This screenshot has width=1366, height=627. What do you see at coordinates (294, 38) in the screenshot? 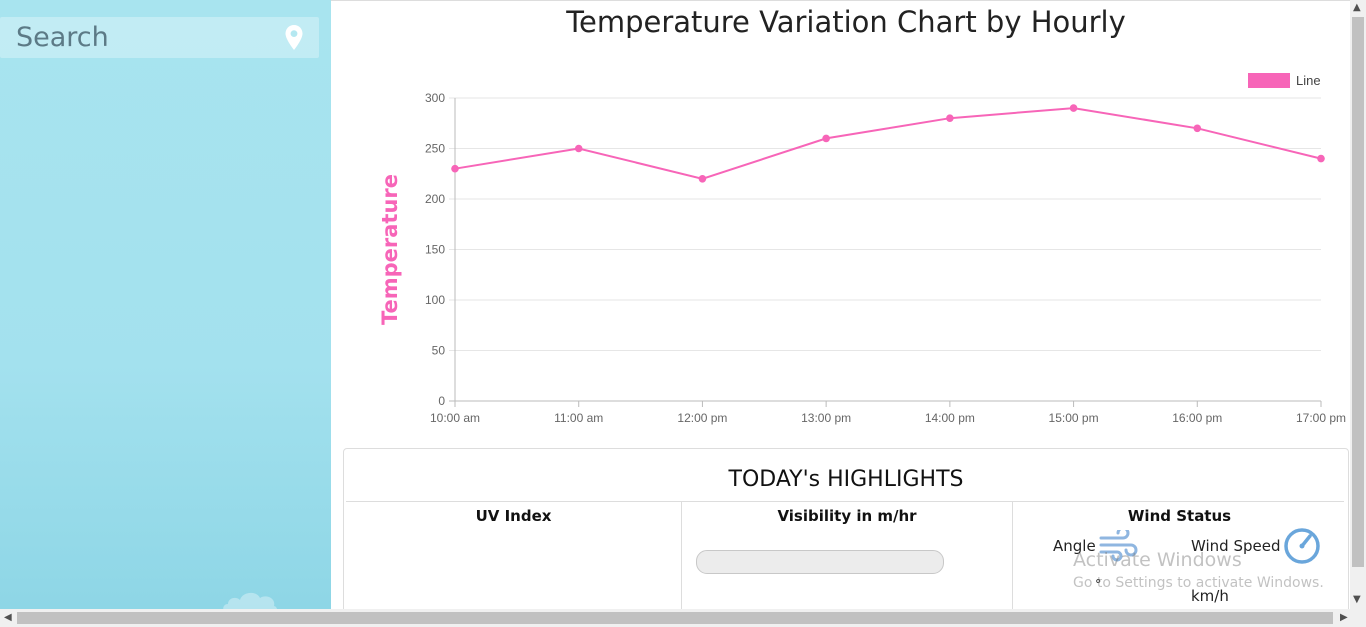
I see `map-pin-icon` at bounding box center [294, 38].